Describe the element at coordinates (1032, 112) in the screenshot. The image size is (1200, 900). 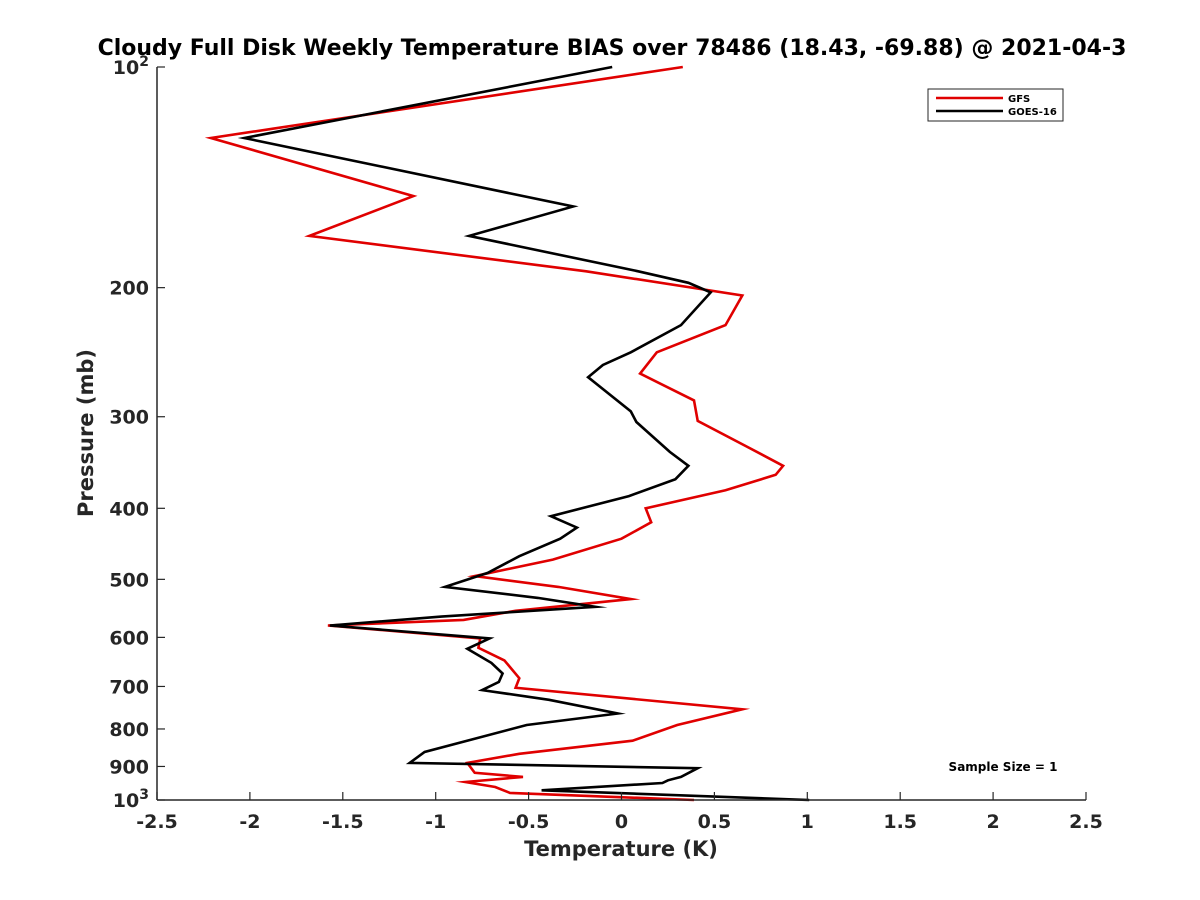
I see `legend-label-goes16: GOES-16` at that location.